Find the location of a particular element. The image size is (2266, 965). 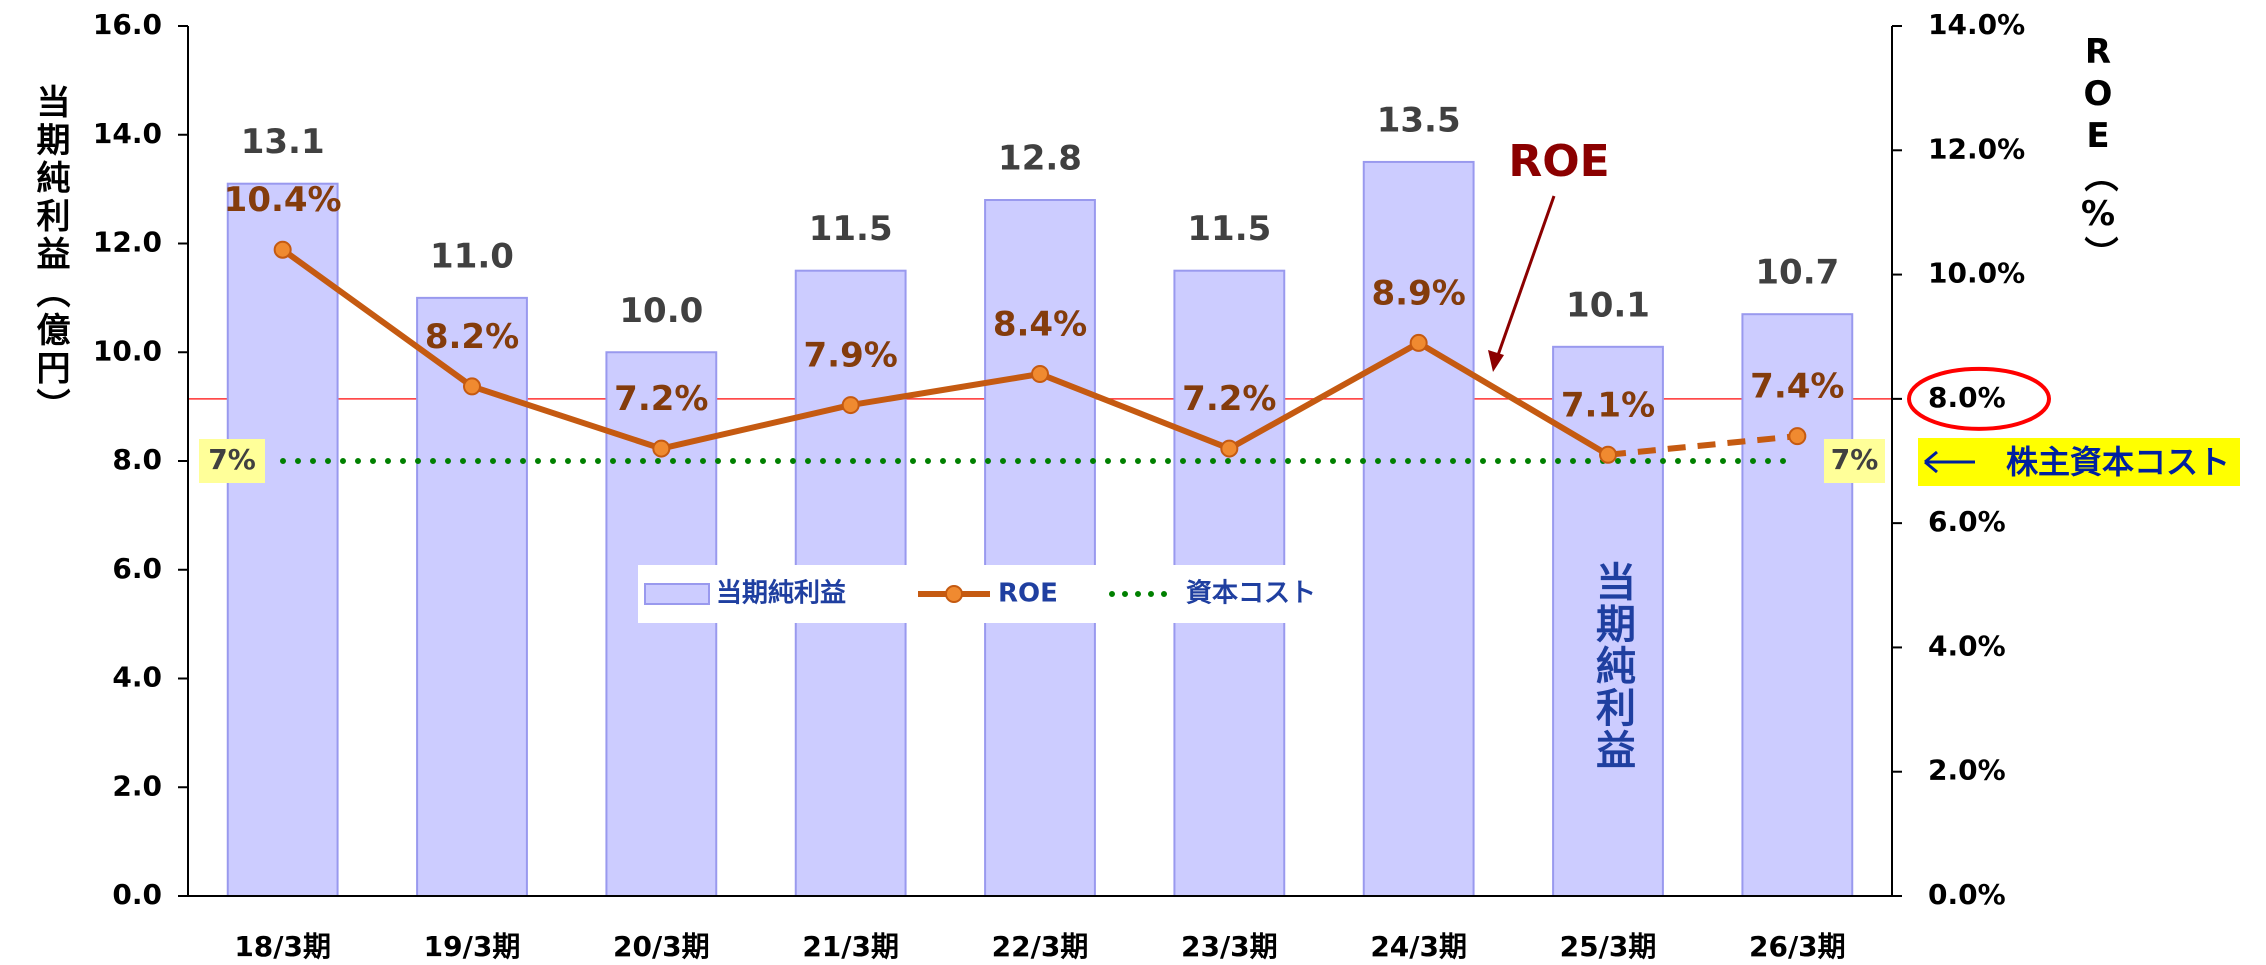

y-tick-label: 14.0 is located at coordinates (127, 133).